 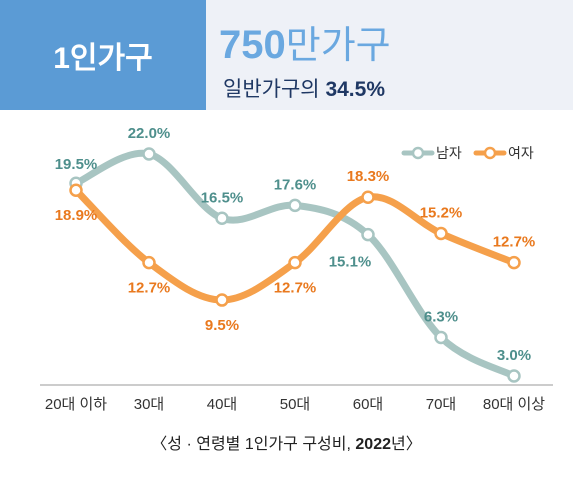 What do you see at coordinates (222, 197) in the screenshot?
I see `data-label: 16.5%` at bounding box center [222, 197].